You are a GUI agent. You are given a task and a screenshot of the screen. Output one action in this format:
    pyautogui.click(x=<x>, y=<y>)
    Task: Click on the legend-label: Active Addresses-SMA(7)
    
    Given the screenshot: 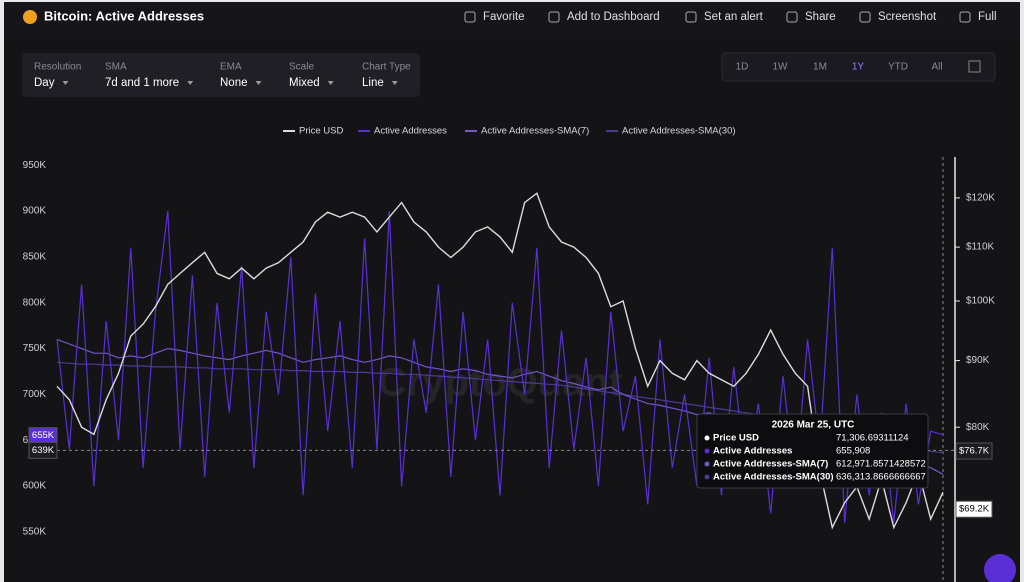 What is the action you would take?
    pyautogui.click(x=535, y=131)
    